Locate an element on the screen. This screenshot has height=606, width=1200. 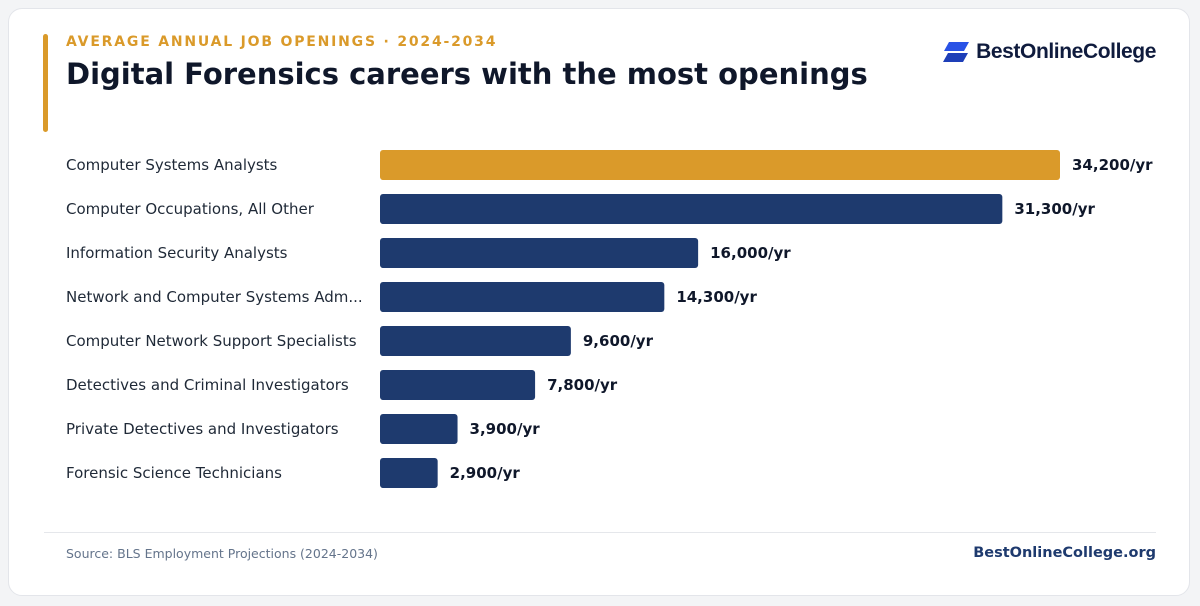
value-label: 7,800/yr is located at coordinates (582, 385).